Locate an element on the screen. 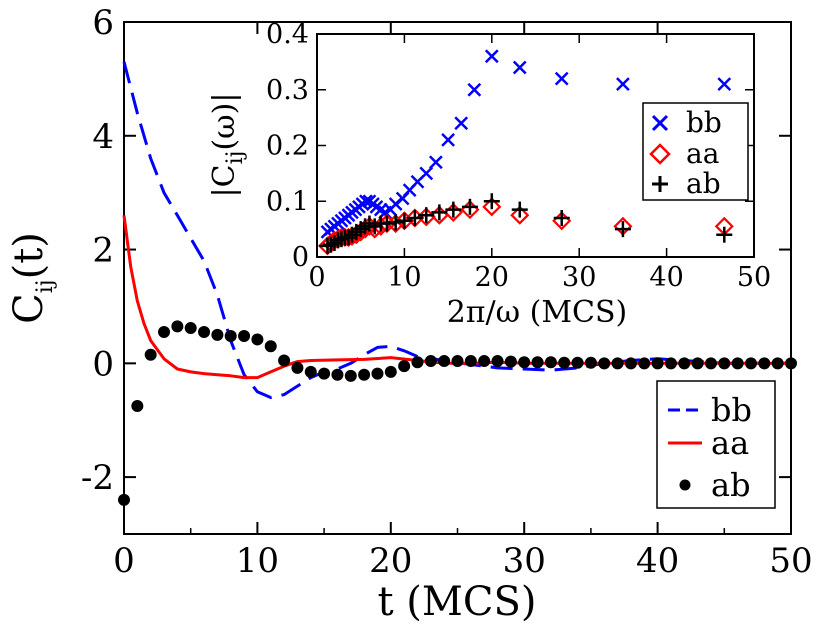 Image resolution: width=821 pixels, height=631 pixels. main-legend: bb aa ab is located at coordinates (716, 444).